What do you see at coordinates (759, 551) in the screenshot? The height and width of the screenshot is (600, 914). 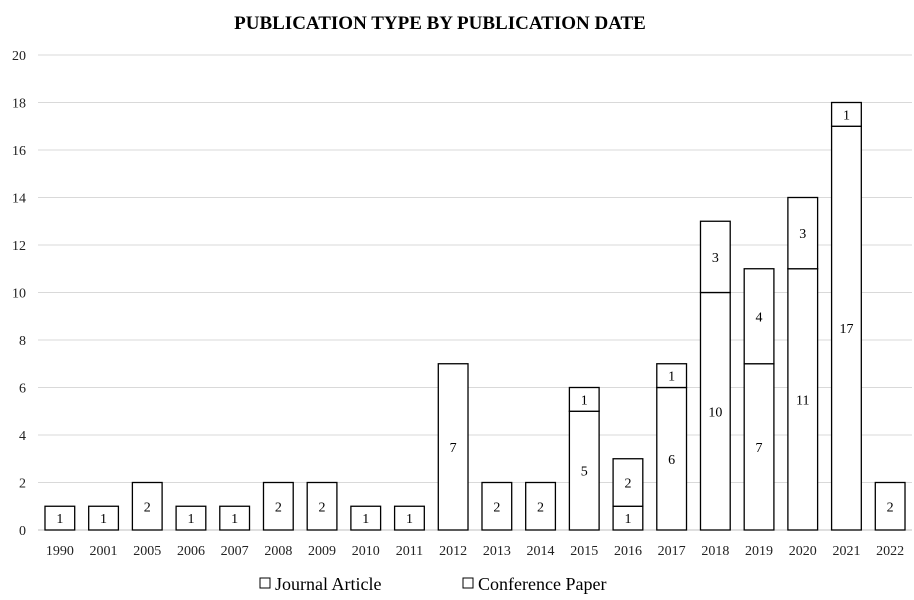 I see `x-tick-label: 2019` at bounding box center [759, 551].